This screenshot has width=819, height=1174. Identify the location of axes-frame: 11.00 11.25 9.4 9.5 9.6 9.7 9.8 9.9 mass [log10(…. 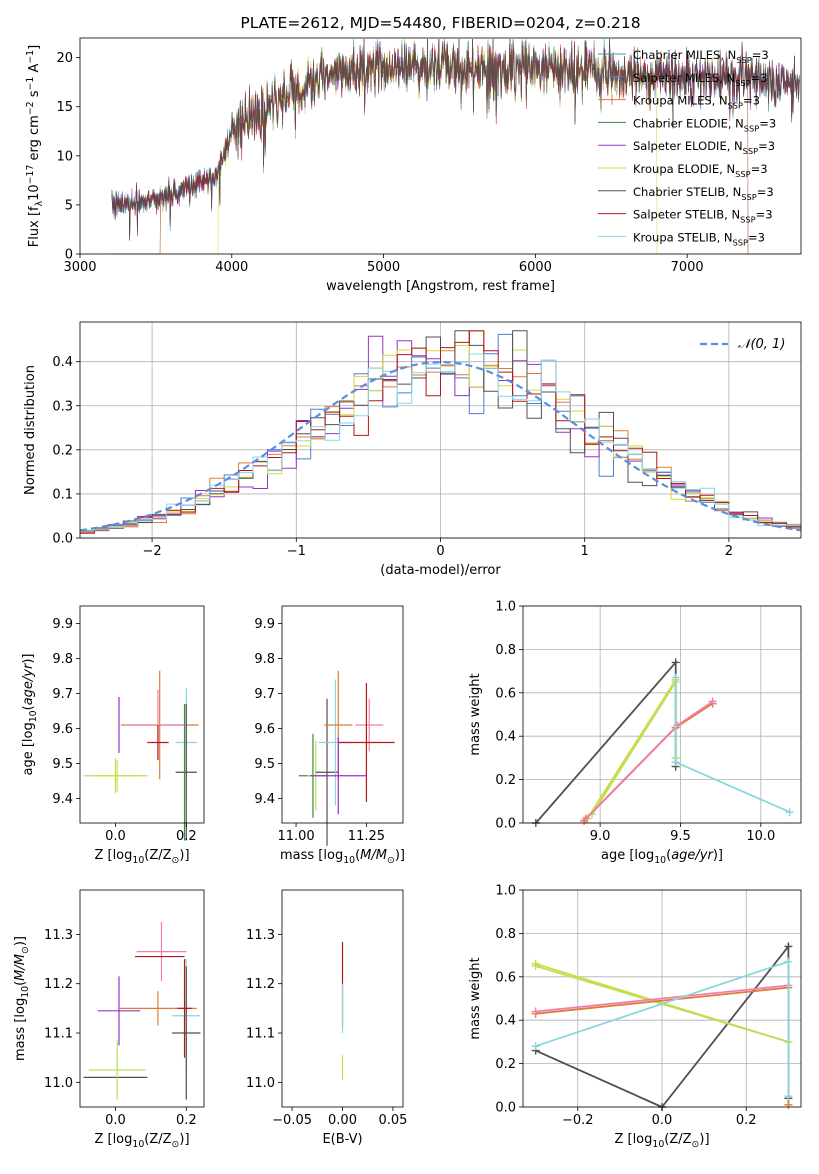
(329, 735).